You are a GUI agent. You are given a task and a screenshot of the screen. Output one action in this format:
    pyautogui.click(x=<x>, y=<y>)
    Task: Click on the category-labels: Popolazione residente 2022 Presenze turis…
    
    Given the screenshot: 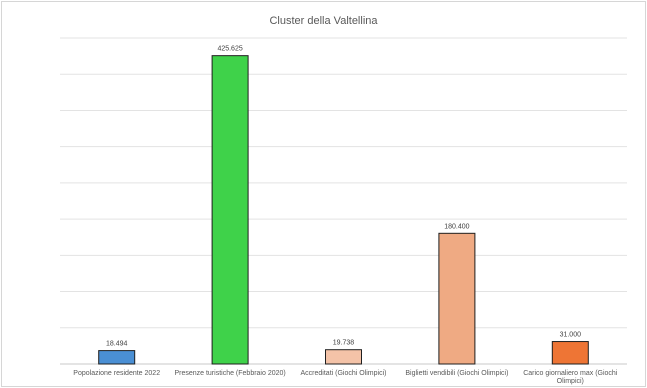 What is the action you would take?
    pyautogui.click(x=345, y=377)
    